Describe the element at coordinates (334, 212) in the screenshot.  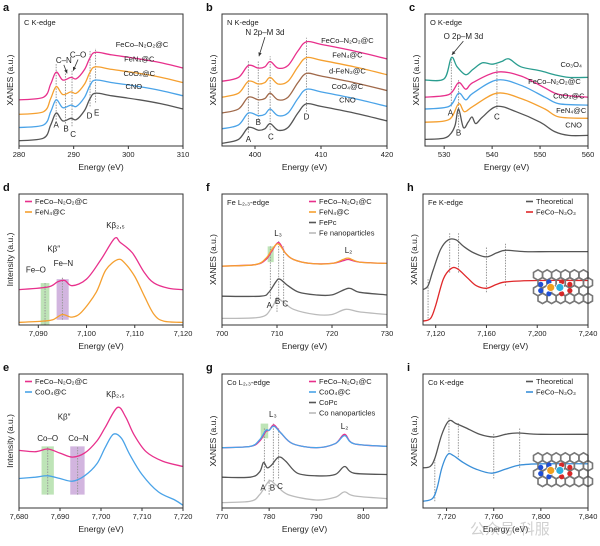
I see `legend-label: FeN₄@C` at that location.